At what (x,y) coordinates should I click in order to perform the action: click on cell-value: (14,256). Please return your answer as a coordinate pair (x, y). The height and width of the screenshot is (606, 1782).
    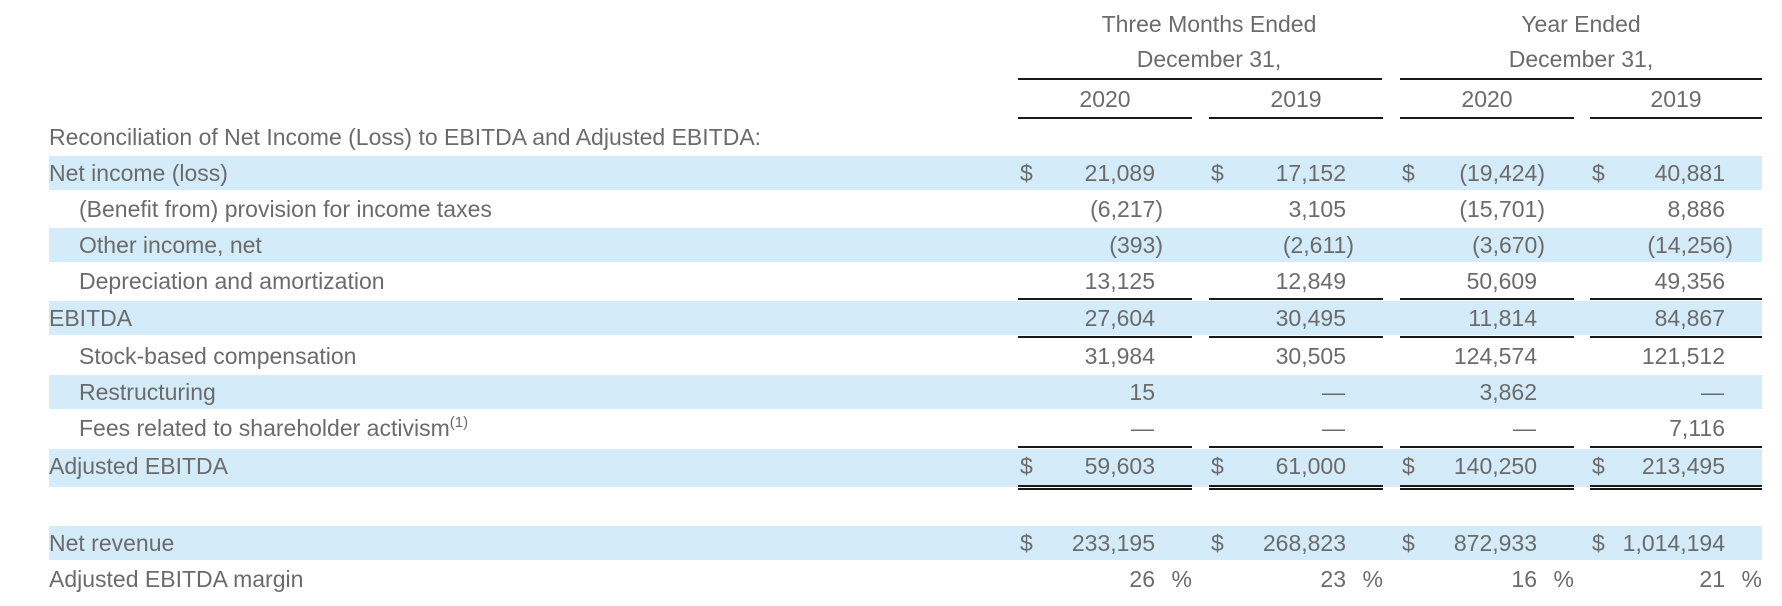
    Looking at the image, I should click on (1690, 245).